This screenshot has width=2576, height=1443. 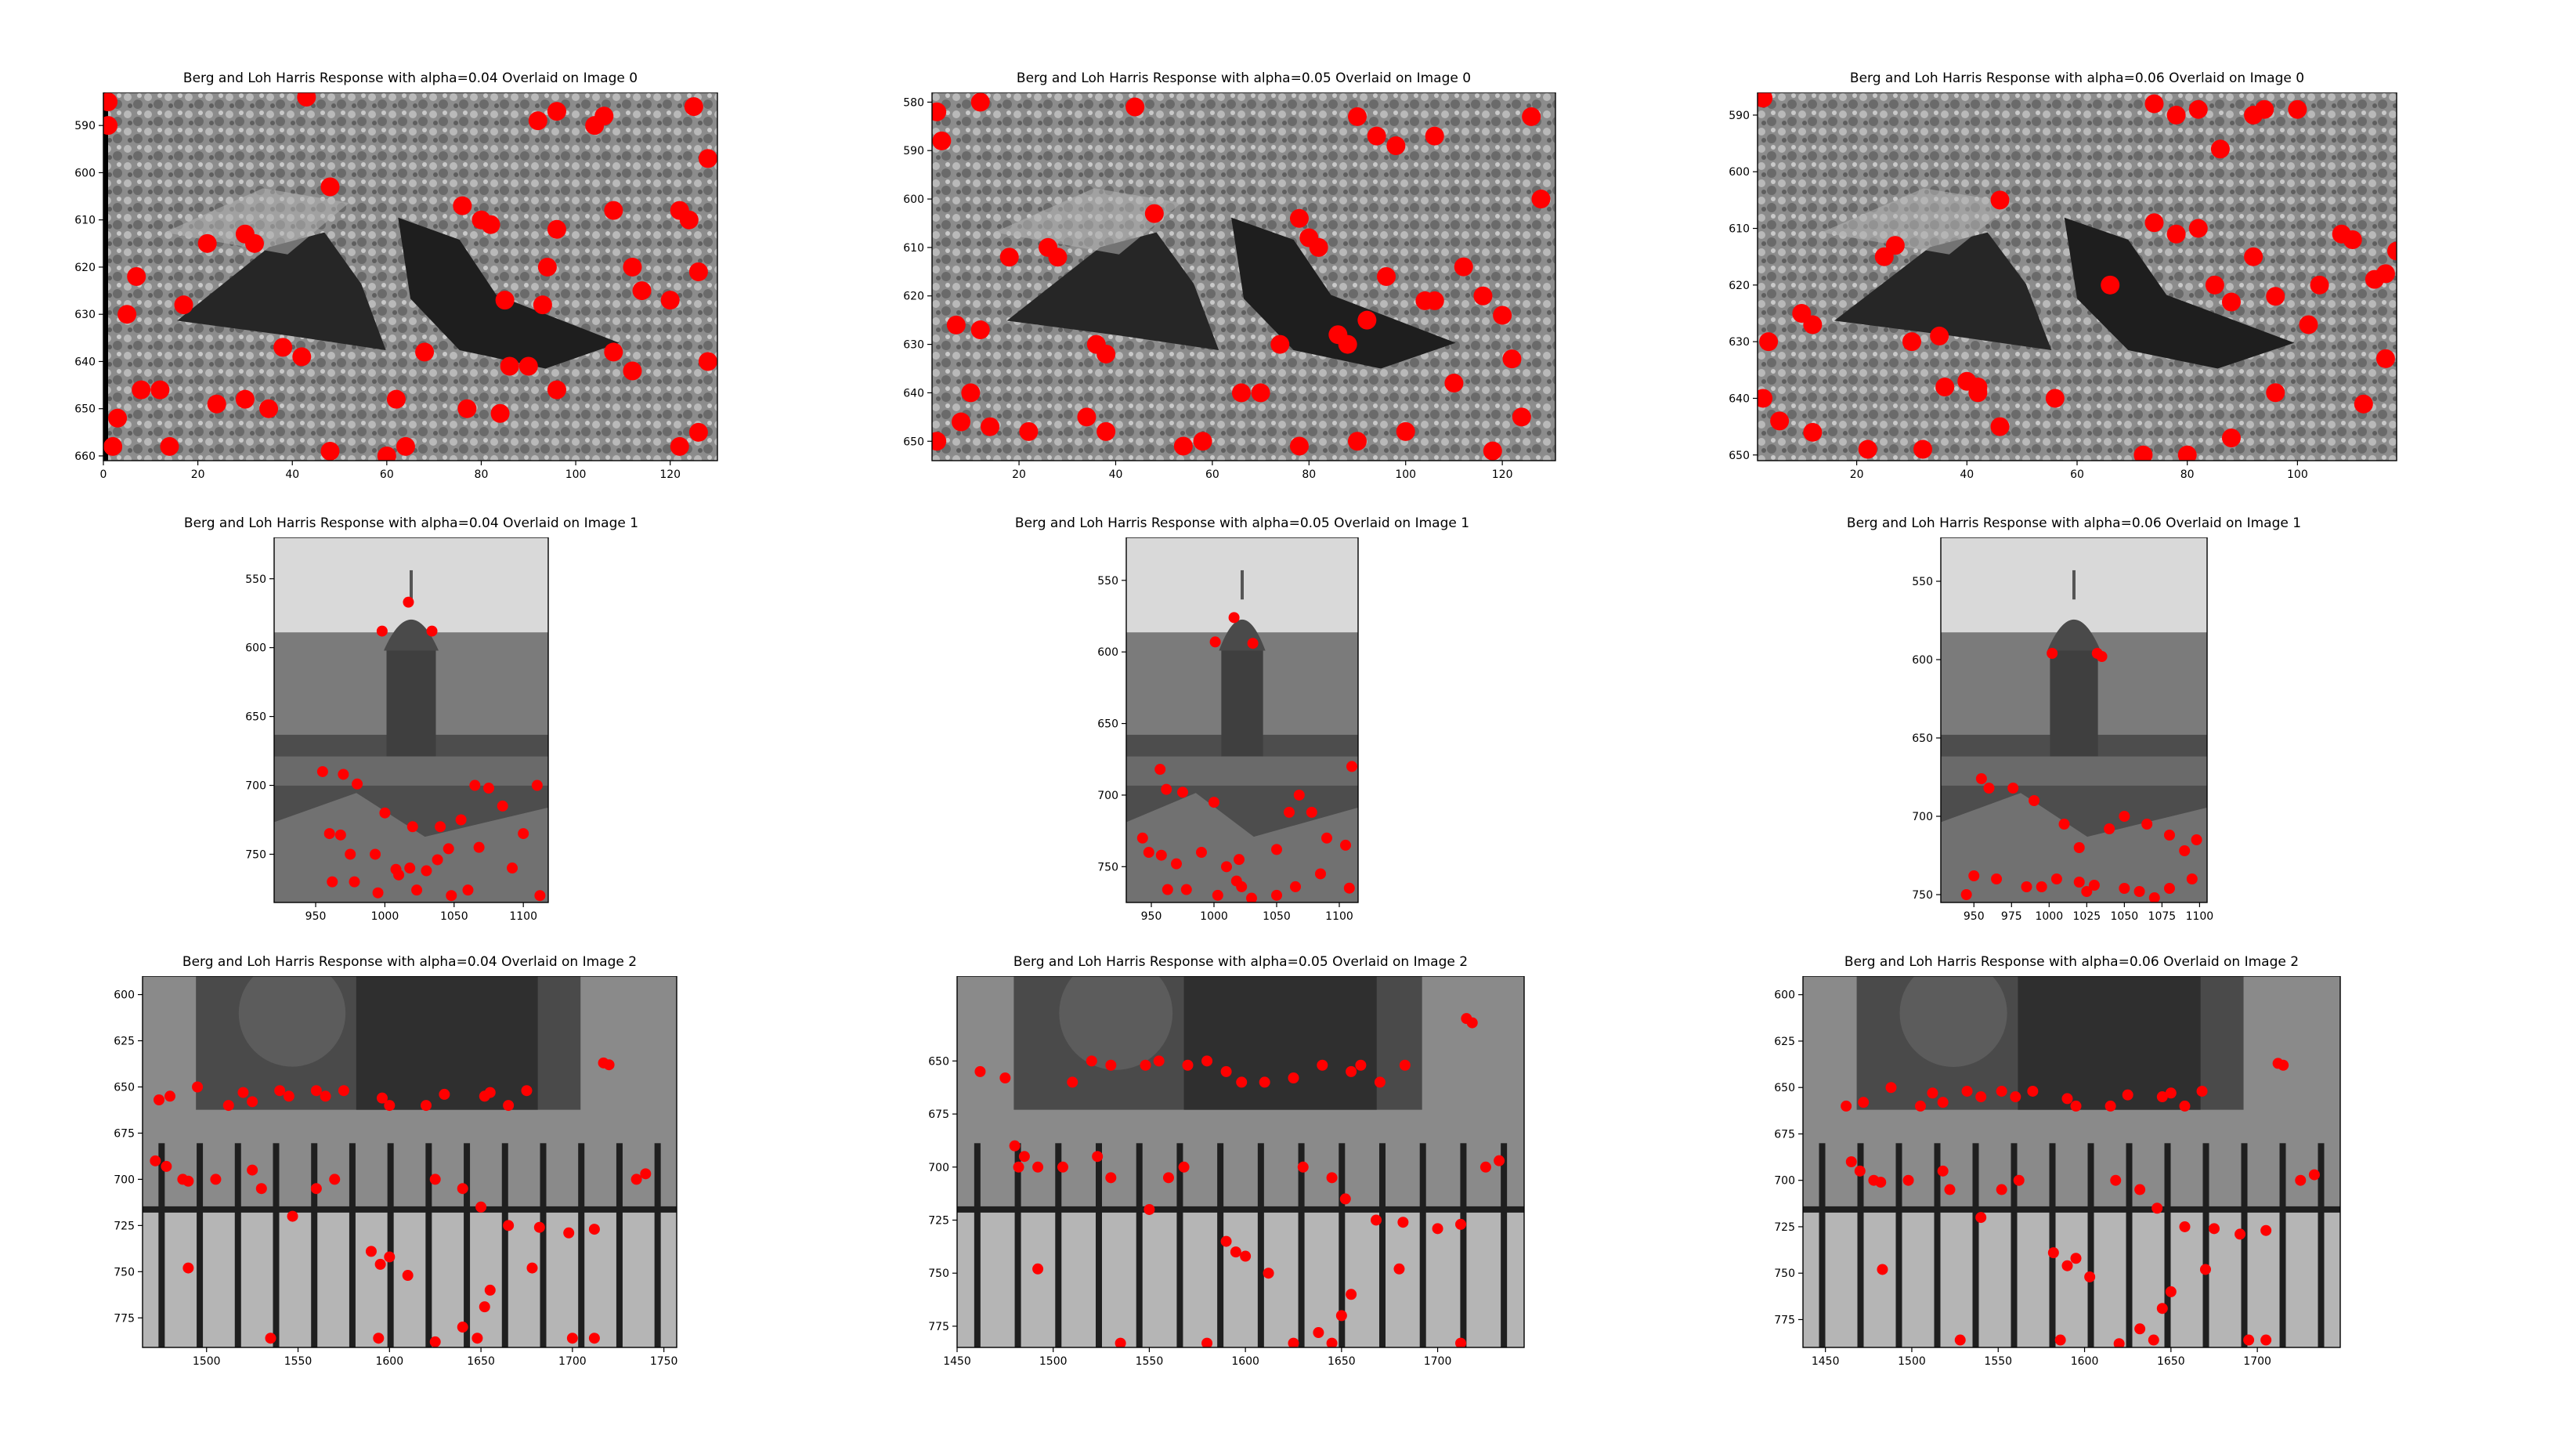 What do you see at coordinates (1857, 474) in the screenshot?
I see `x-tick-label: 20` at bounding box center [1857, 474].